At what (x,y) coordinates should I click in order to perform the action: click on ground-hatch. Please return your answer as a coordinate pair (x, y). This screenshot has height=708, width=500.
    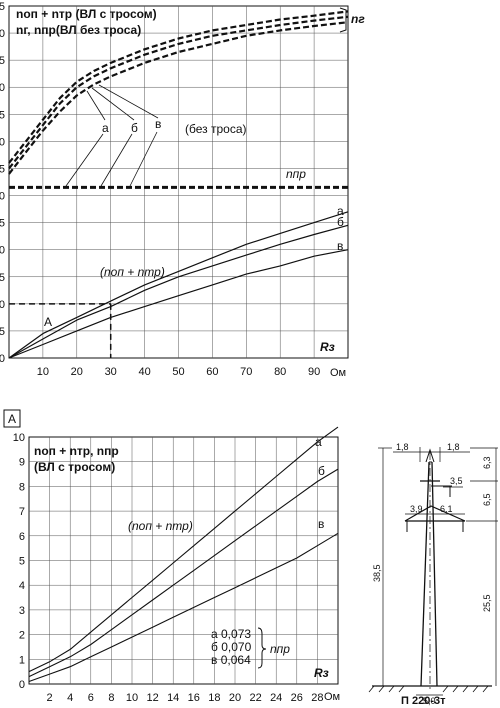
    Looking at the image, I should click on (428, 689).